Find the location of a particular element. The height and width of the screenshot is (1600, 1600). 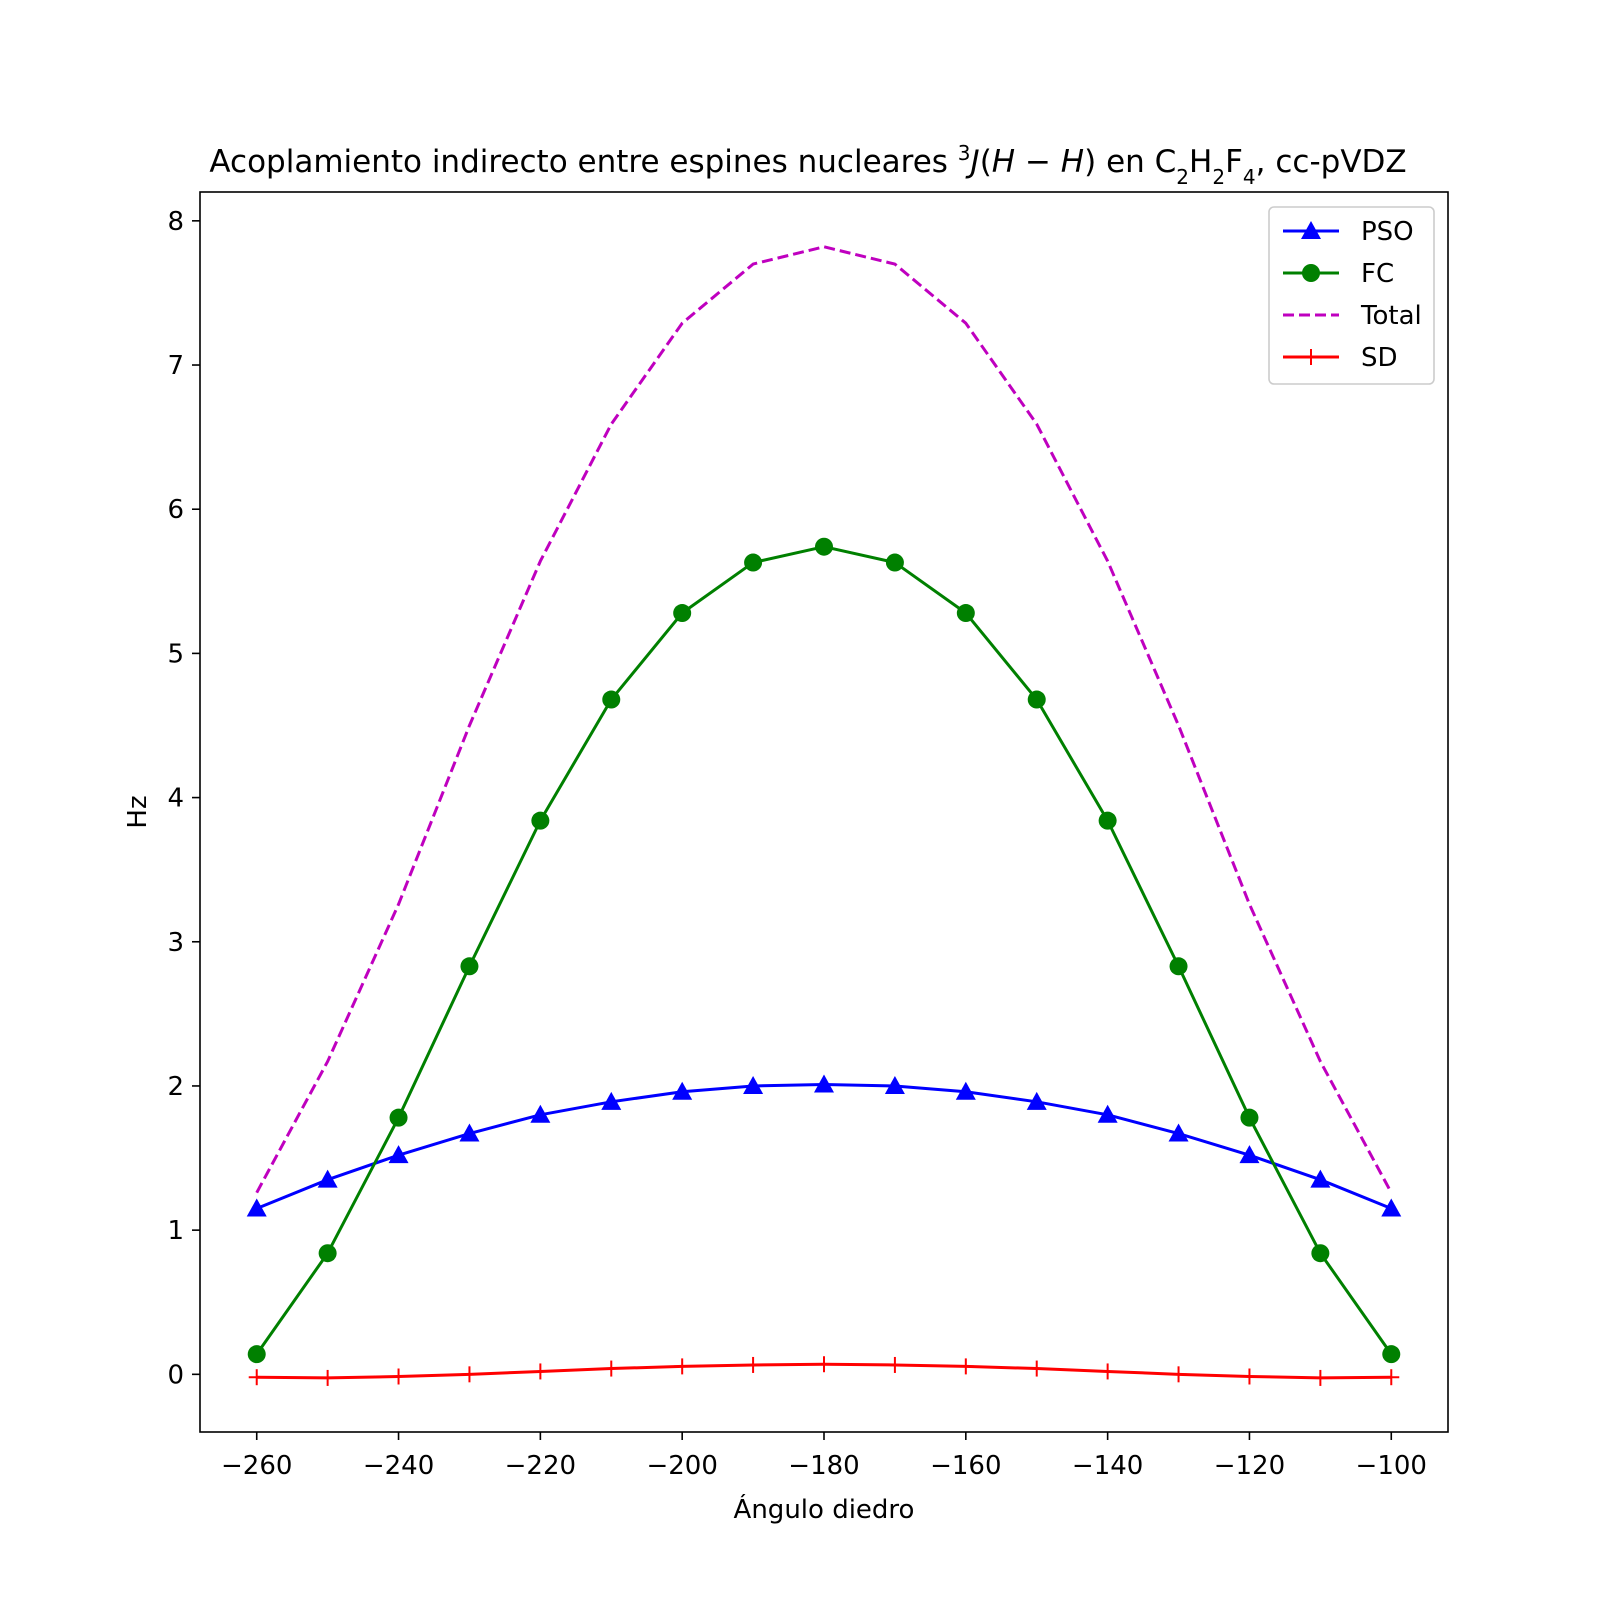

y-tick-label: 6 is located at coordinates (175, 510).